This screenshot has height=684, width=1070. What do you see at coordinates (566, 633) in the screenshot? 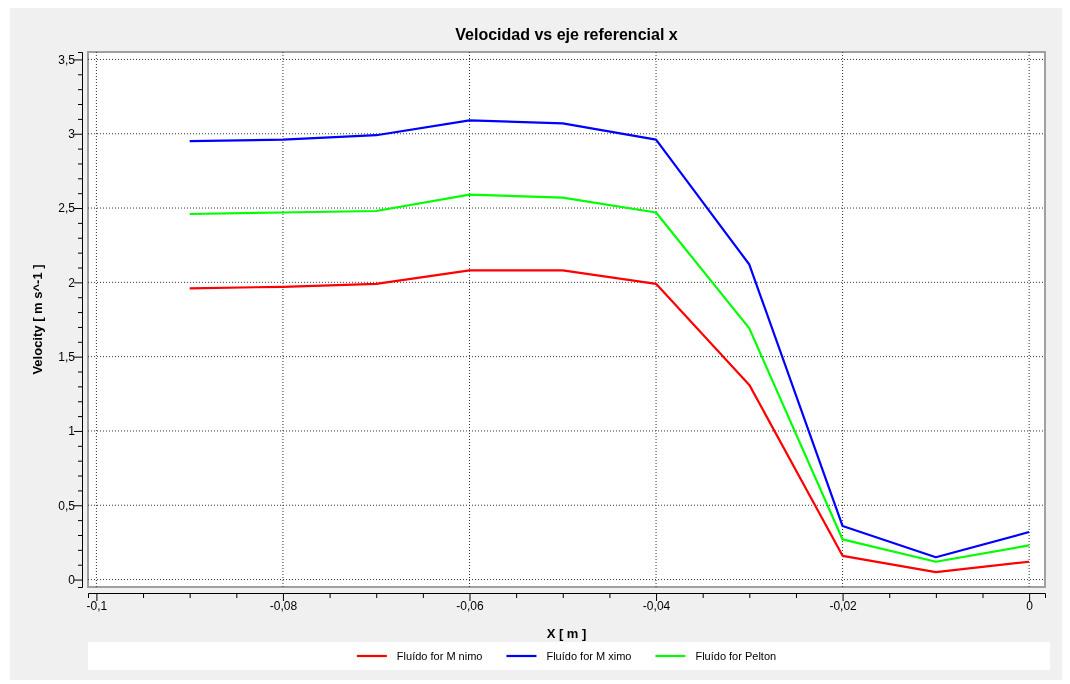
I see `x-axis-title: X [ m ]` at bounding box center [566, 633].